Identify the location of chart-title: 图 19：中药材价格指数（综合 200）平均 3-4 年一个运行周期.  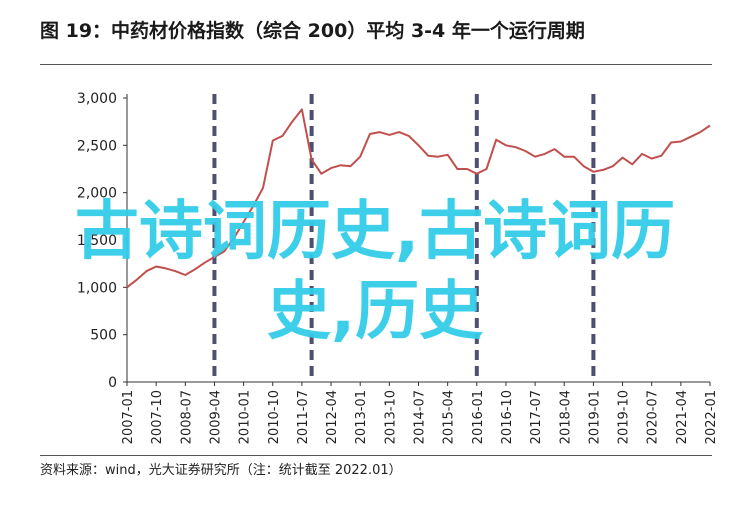
(312, 31).